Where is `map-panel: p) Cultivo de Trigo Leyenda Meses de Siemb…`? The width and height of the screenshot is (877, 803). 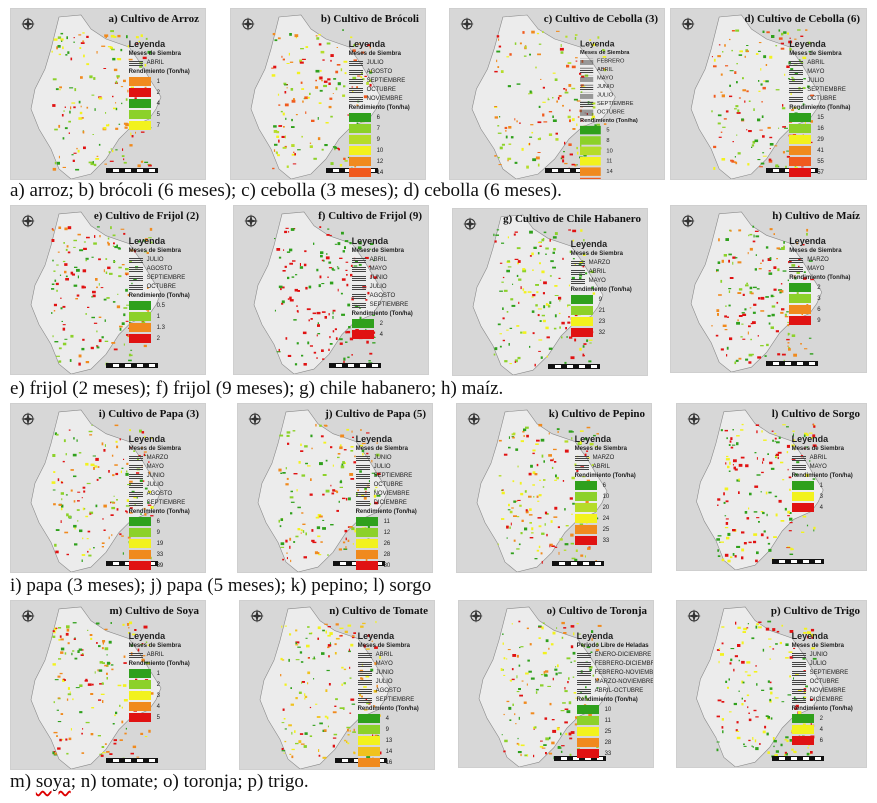 map-panel: p) Cultivo de Trigo Leyenda Meses de Siemb… is located at coordinates (771, 684).